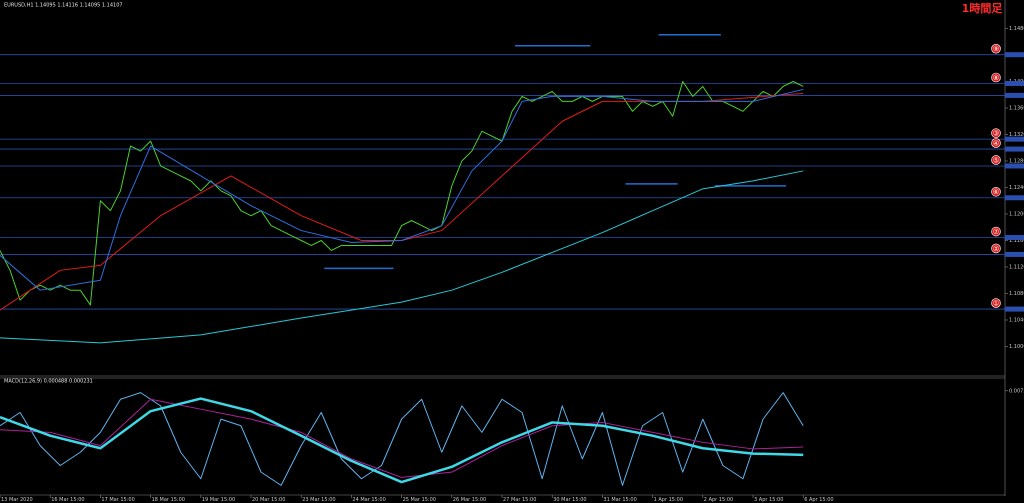 Image resolution: width=1024 pixels, height=503 pixels. What do you see at coordinates (1016, 162) in the screenshot?
I see `y-tick-label: 1.12800` at bounding box center [1016, 162].